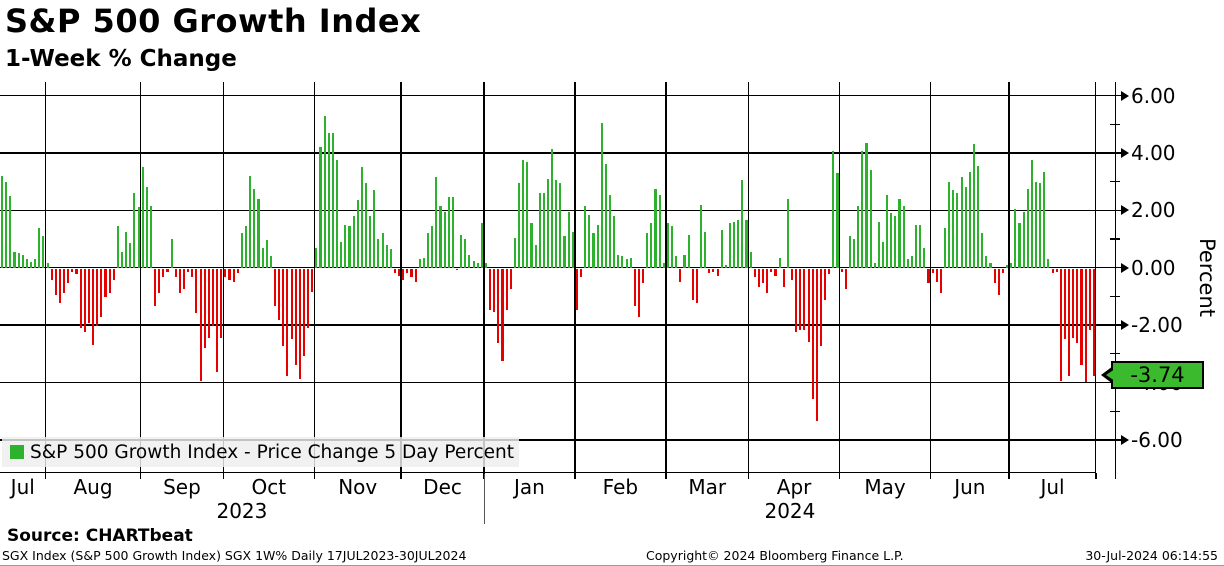 Image resolution: width=1224 pixels, height=566 pixels. What do you see at coordinates (1160, 280) in the screenshot?
I see `y-axis: 6.004.002.000.00-2.00-4.00-6.00` at bounding box center [1160, 280].